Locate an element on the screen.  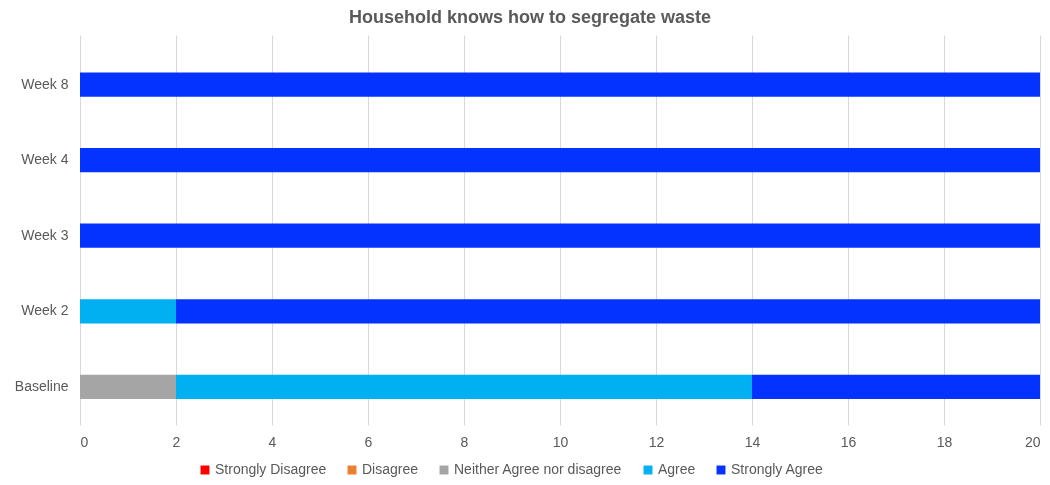
x-tick-label: 18 is located at coordinates (944, 441).